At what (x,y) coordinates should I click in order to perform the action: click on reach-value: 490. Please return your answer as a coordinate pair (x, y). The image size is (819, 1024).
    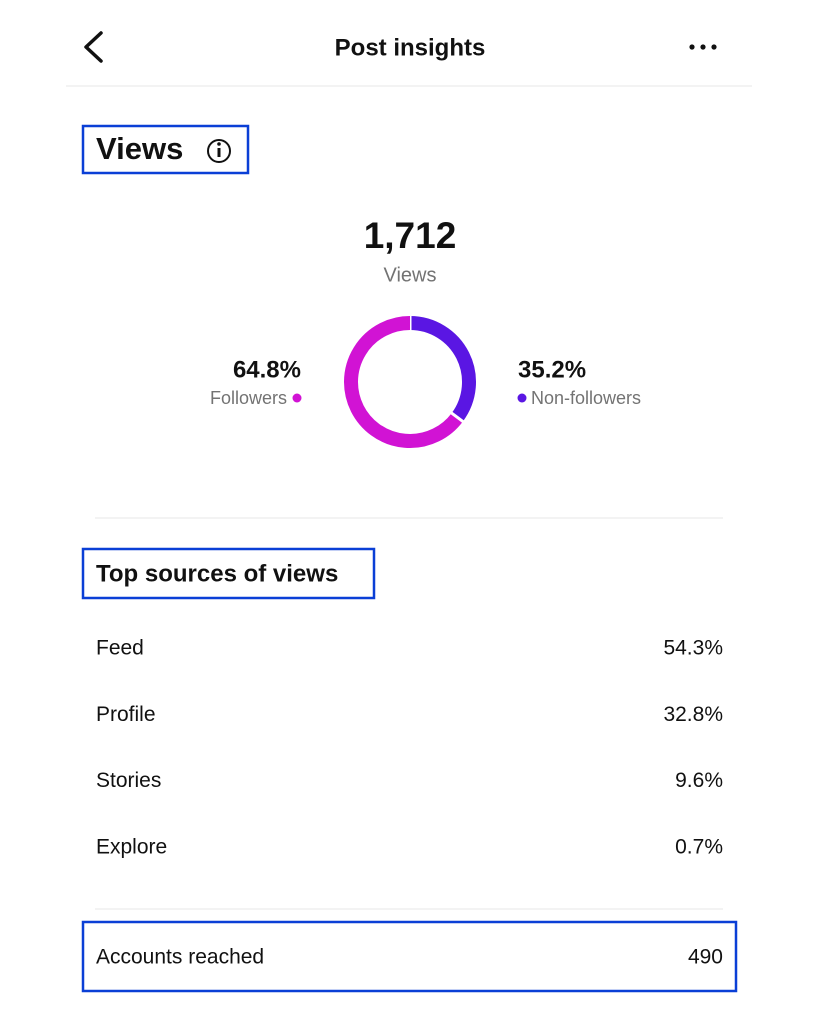
    Looking at the image, I should click on (705, 957).